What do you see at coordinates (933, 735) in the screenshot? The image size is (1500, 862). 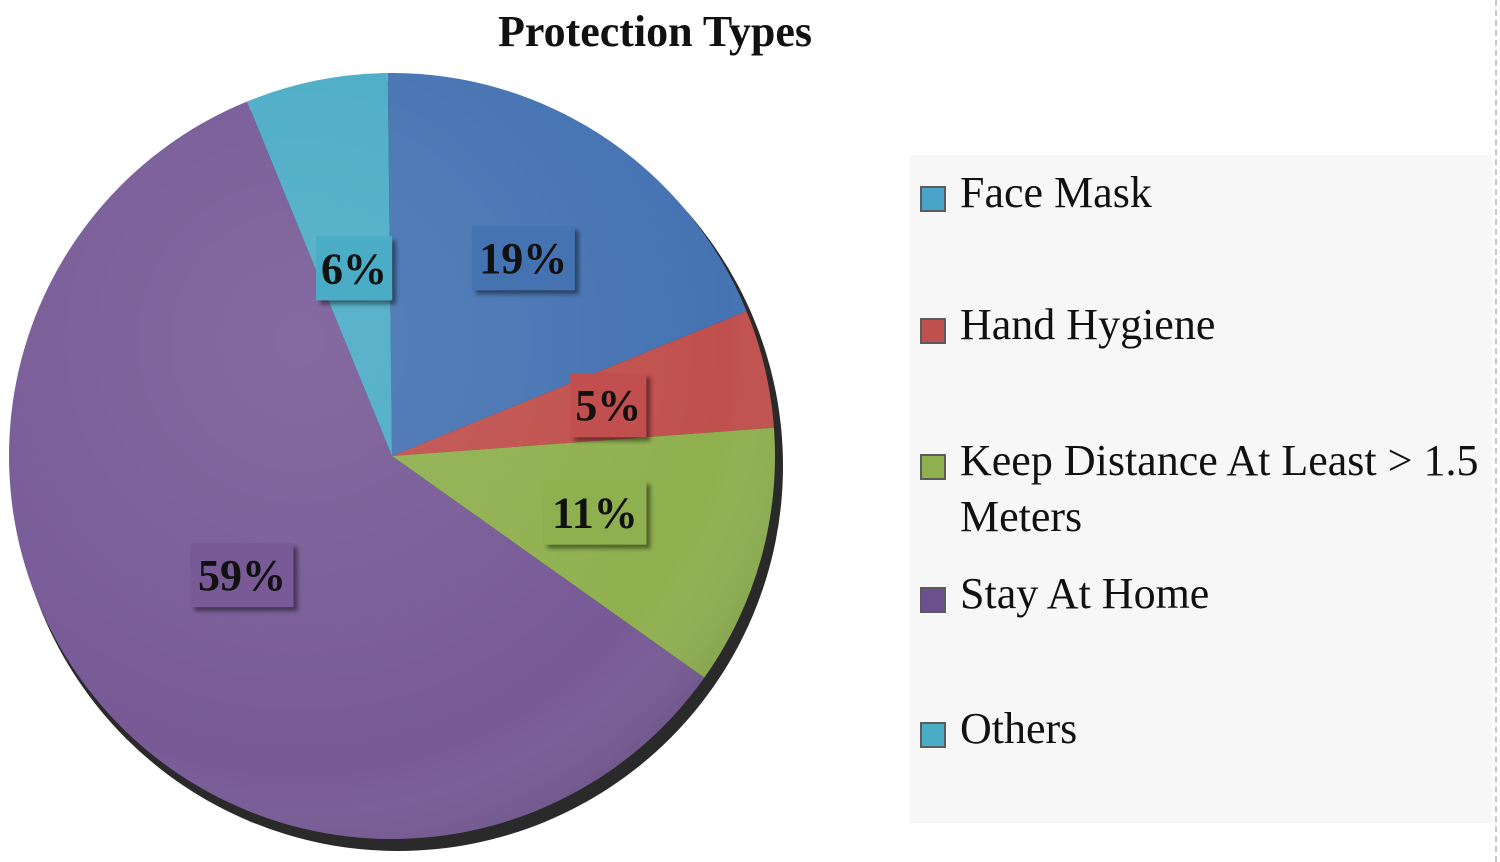 I see `legend-swatch-others` at bounding box center [933, 735].